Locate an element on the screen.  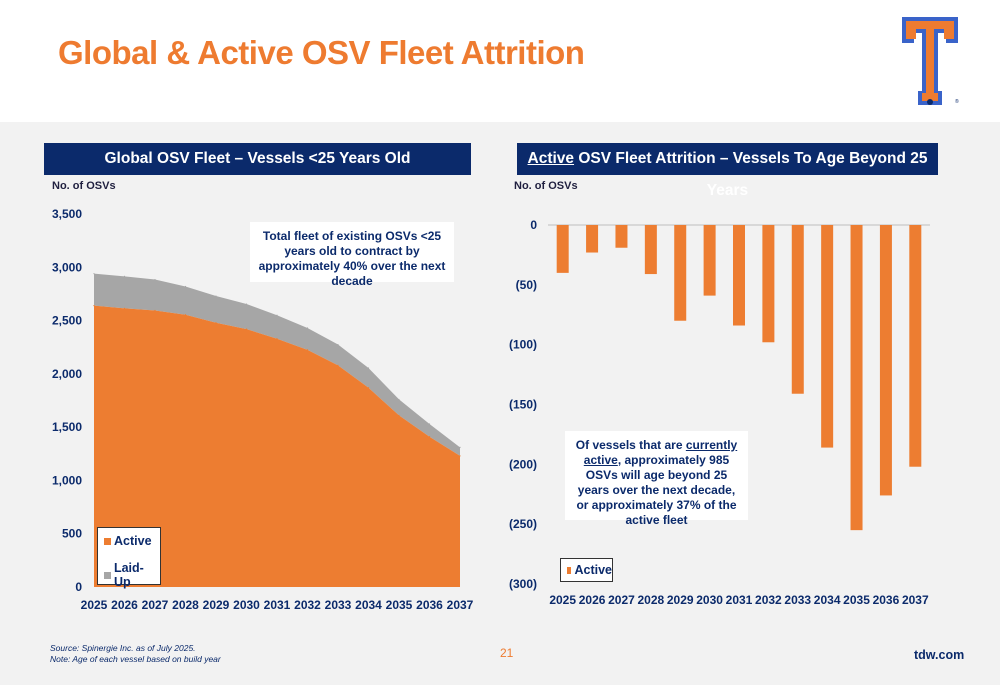
y-tick-label: 1,500 is located at coordinates (67, 427).